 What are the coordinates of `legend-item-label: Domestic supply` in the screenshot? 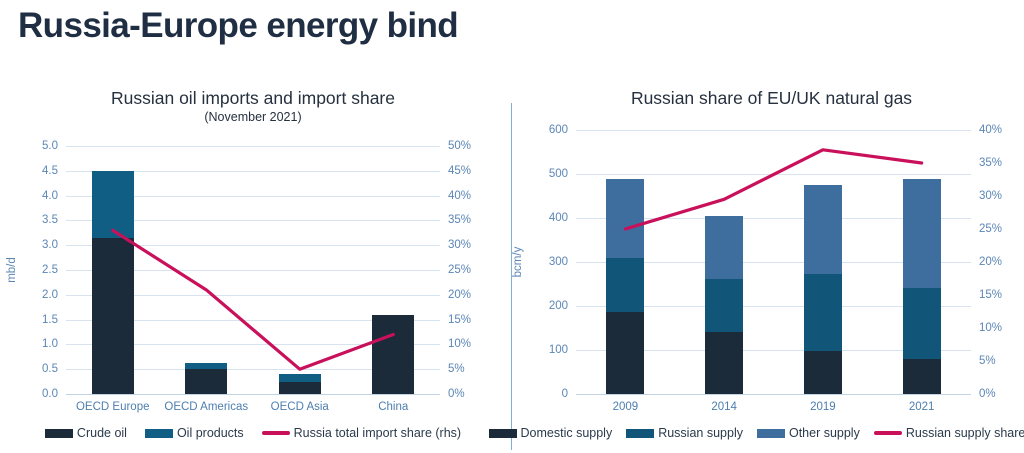 It's located at (566, 433).